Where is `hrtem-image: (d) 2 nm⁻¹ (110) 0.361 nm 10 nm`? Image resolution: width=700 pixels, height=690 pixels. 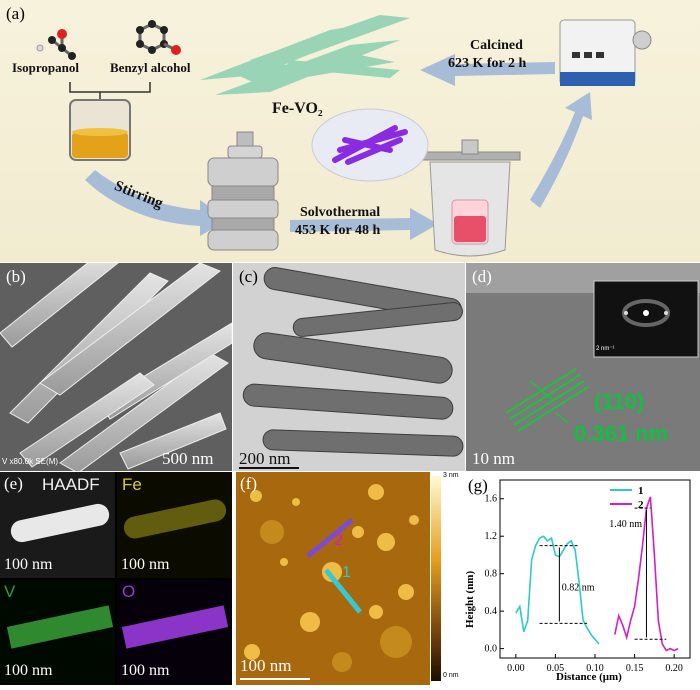
hrtem-image: (d) 2 nm⁻¹ (110) 0.361 nm 10 nm is located at coordinates (583, 367).